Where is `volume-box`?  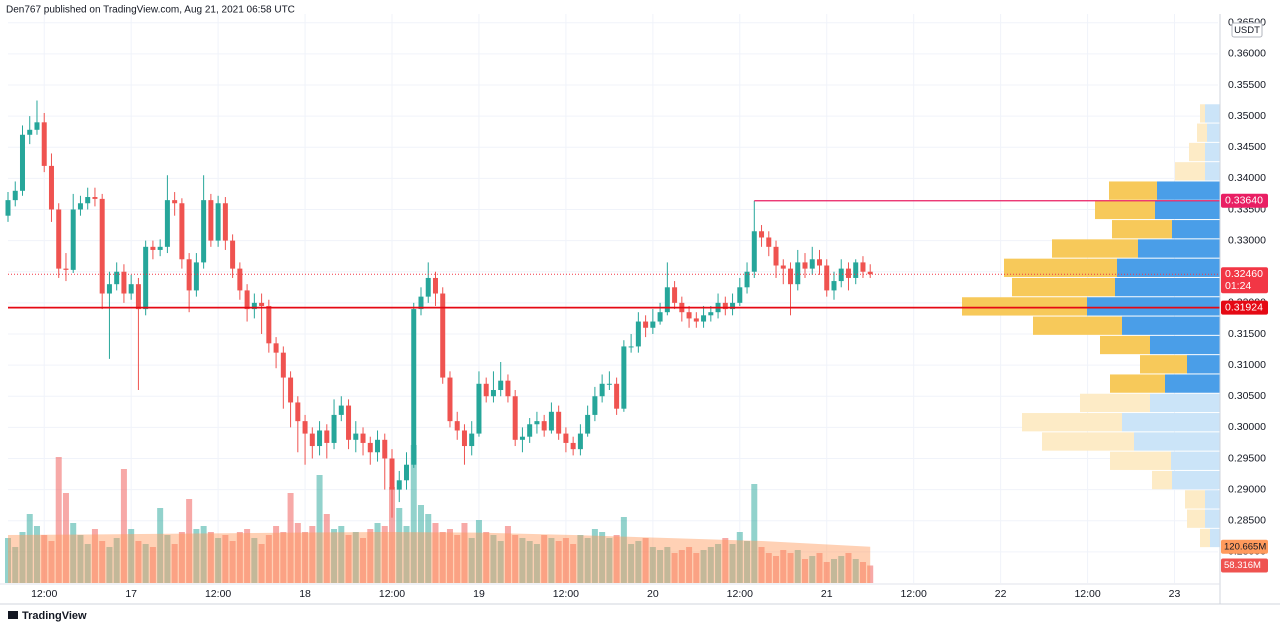
volume-box is located at coordinates (1244, 565).